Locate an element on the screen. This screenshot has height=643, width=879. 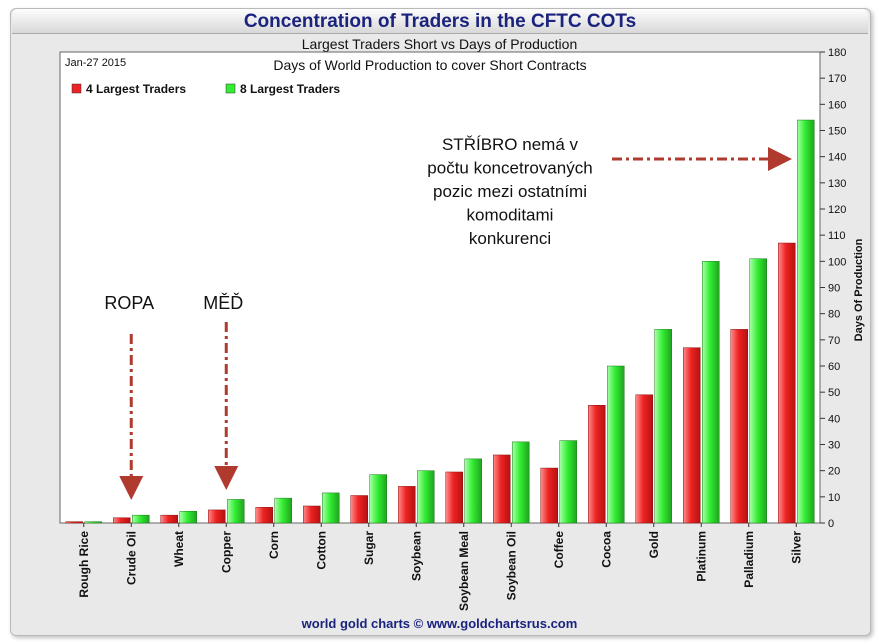
y-tick-label: 20 is located at coordinates (834, 472).